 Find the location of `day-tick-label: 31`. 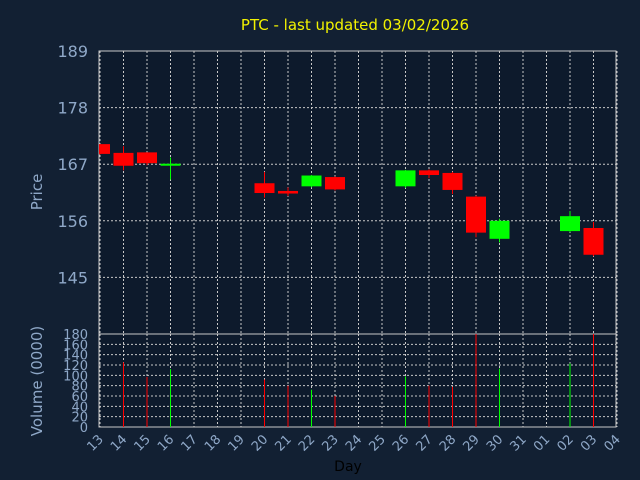

day-tick-label: 31 is located at coordinates (519, 443).